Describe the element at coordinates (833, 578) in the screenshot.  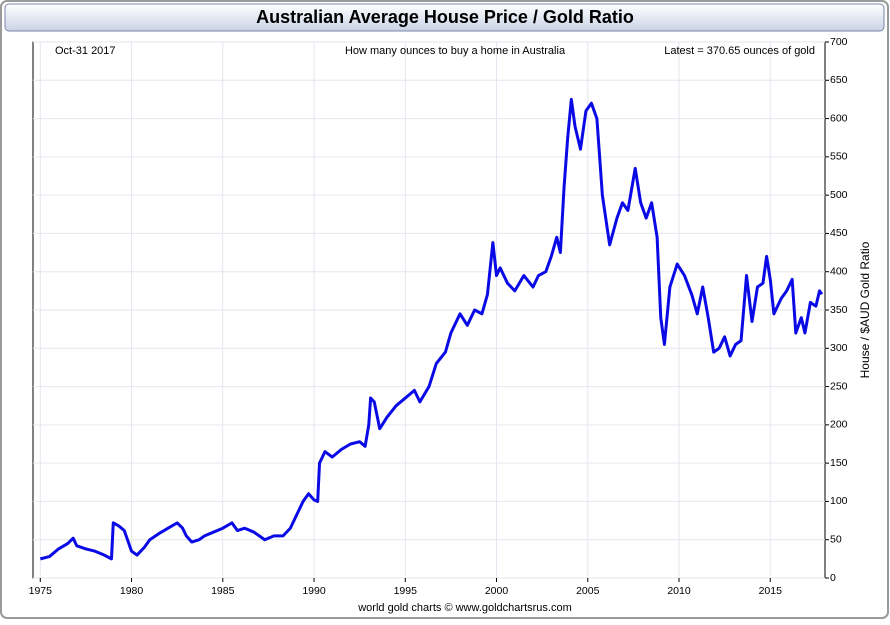
I see `y-tick-label: 0` at that location.